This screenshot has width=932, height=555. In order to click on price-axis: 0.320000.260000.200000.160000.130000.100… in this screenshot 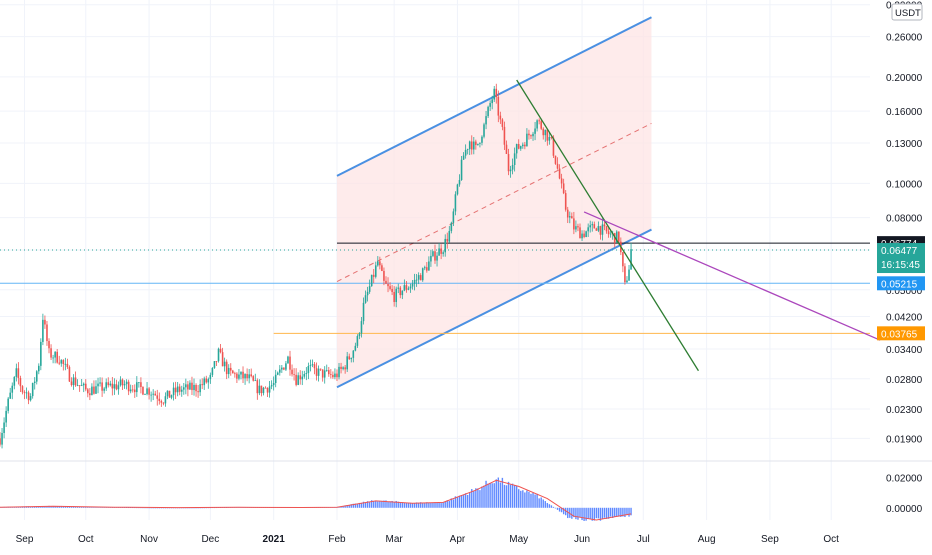, I will do `click(904, 258)`.